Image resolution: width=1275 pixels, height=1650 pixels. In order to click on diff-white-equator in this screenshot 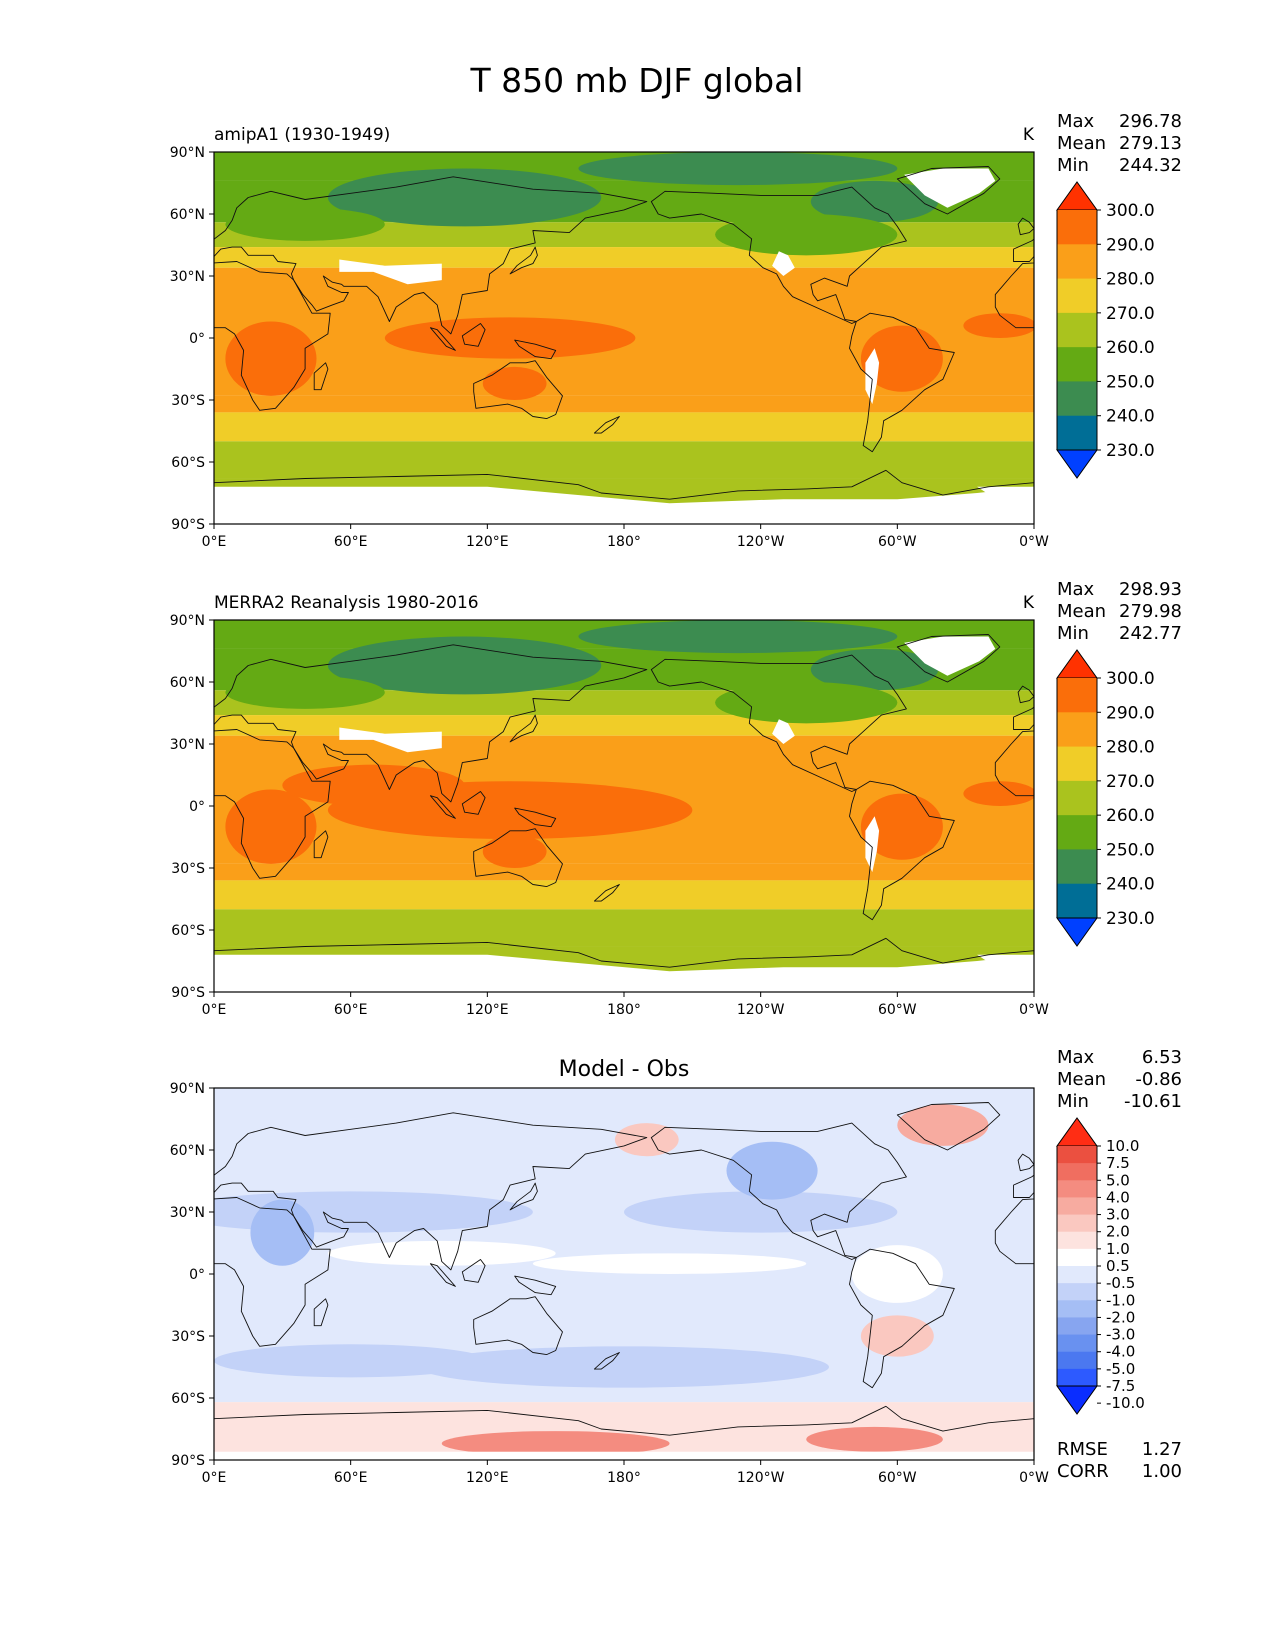, I will do `click(669, 1263)`.